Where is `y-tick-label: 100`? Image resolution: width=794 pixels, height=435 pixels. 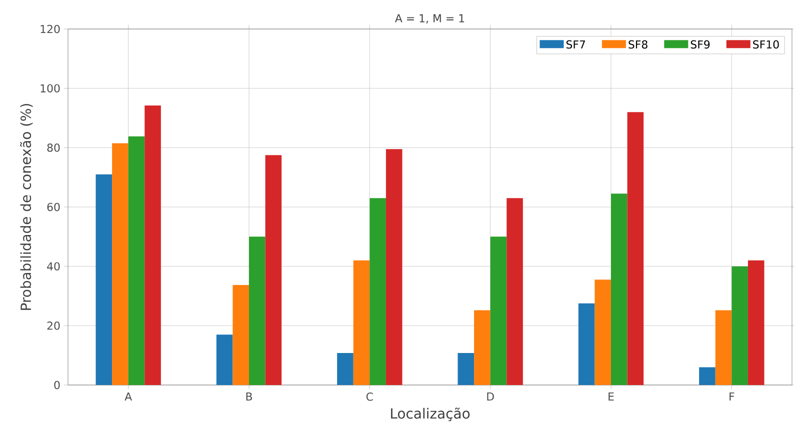
y-tick-label: 100 is located at coordinates (50, 88).